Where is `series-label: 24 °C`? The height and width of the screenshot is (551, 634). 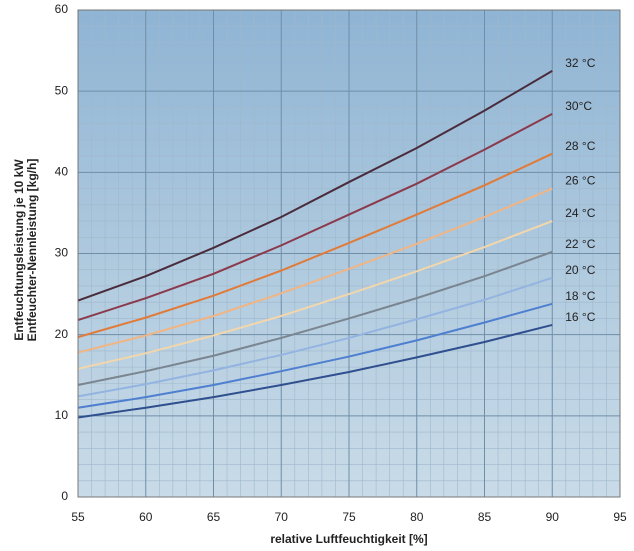
series-label: 24 °C is located at coordinates (580, 213).